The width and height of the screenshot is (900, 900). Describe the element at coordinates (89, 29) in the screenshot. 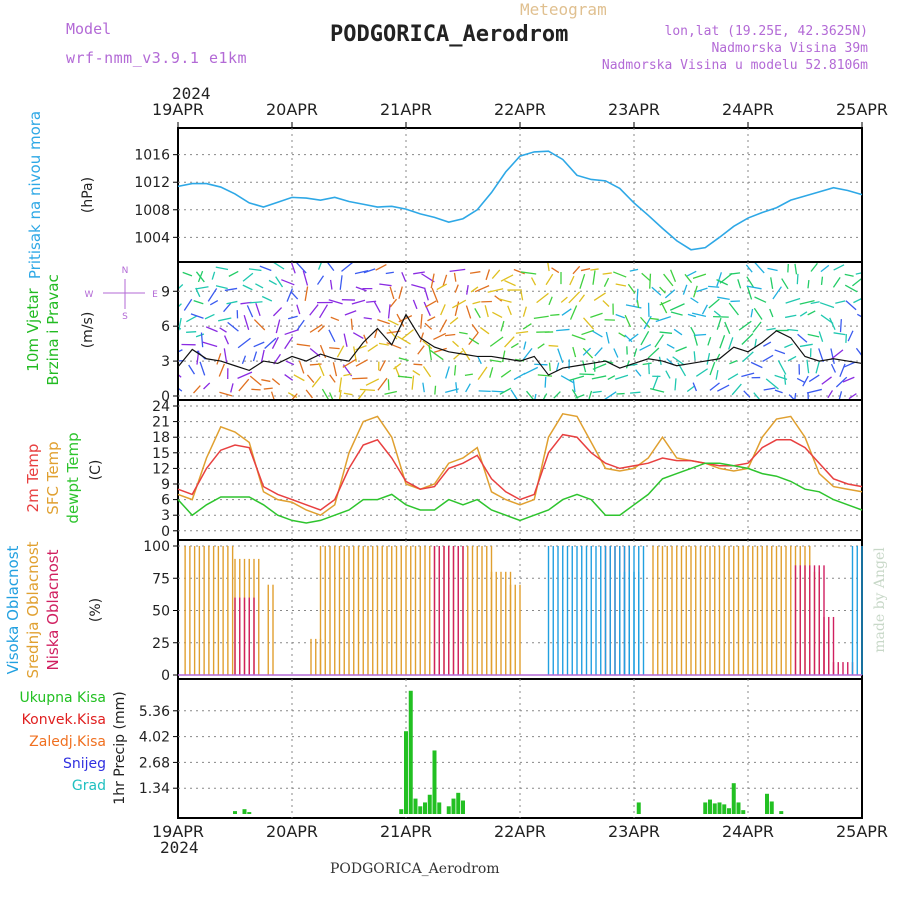

I see `model-label: Model` at that location.